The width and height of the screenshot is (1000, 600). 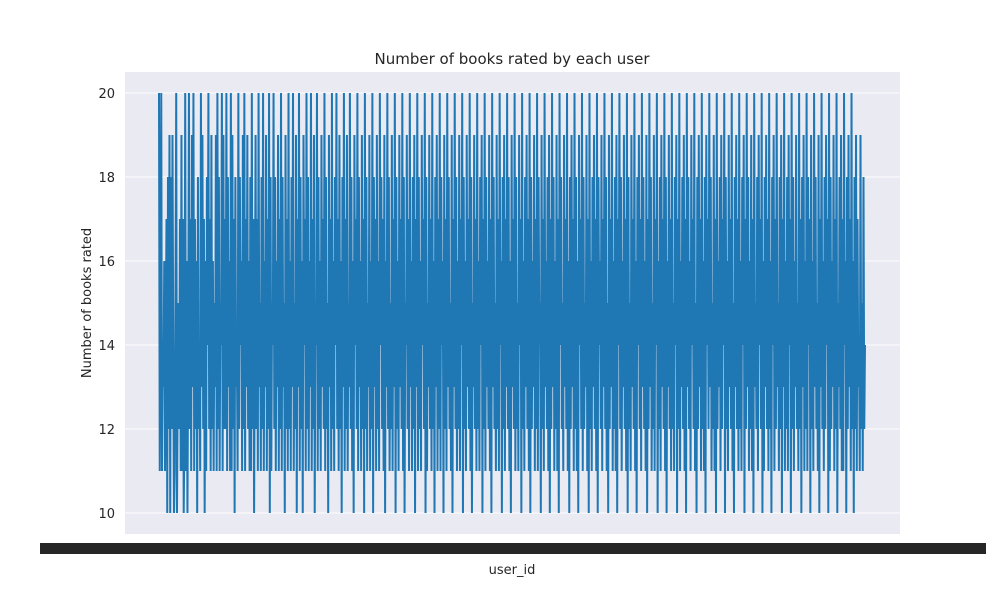 What do you see at coordinates (106, 262) in the screenshot?
I see `y-tick-label: 16` at bounding box center [106, 262].